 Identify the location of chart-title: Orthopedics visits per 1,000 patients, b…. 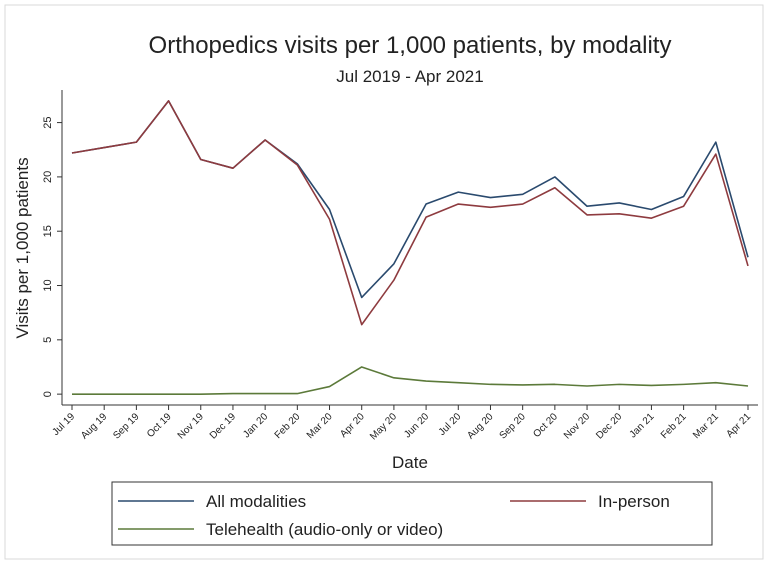
(410, 45).